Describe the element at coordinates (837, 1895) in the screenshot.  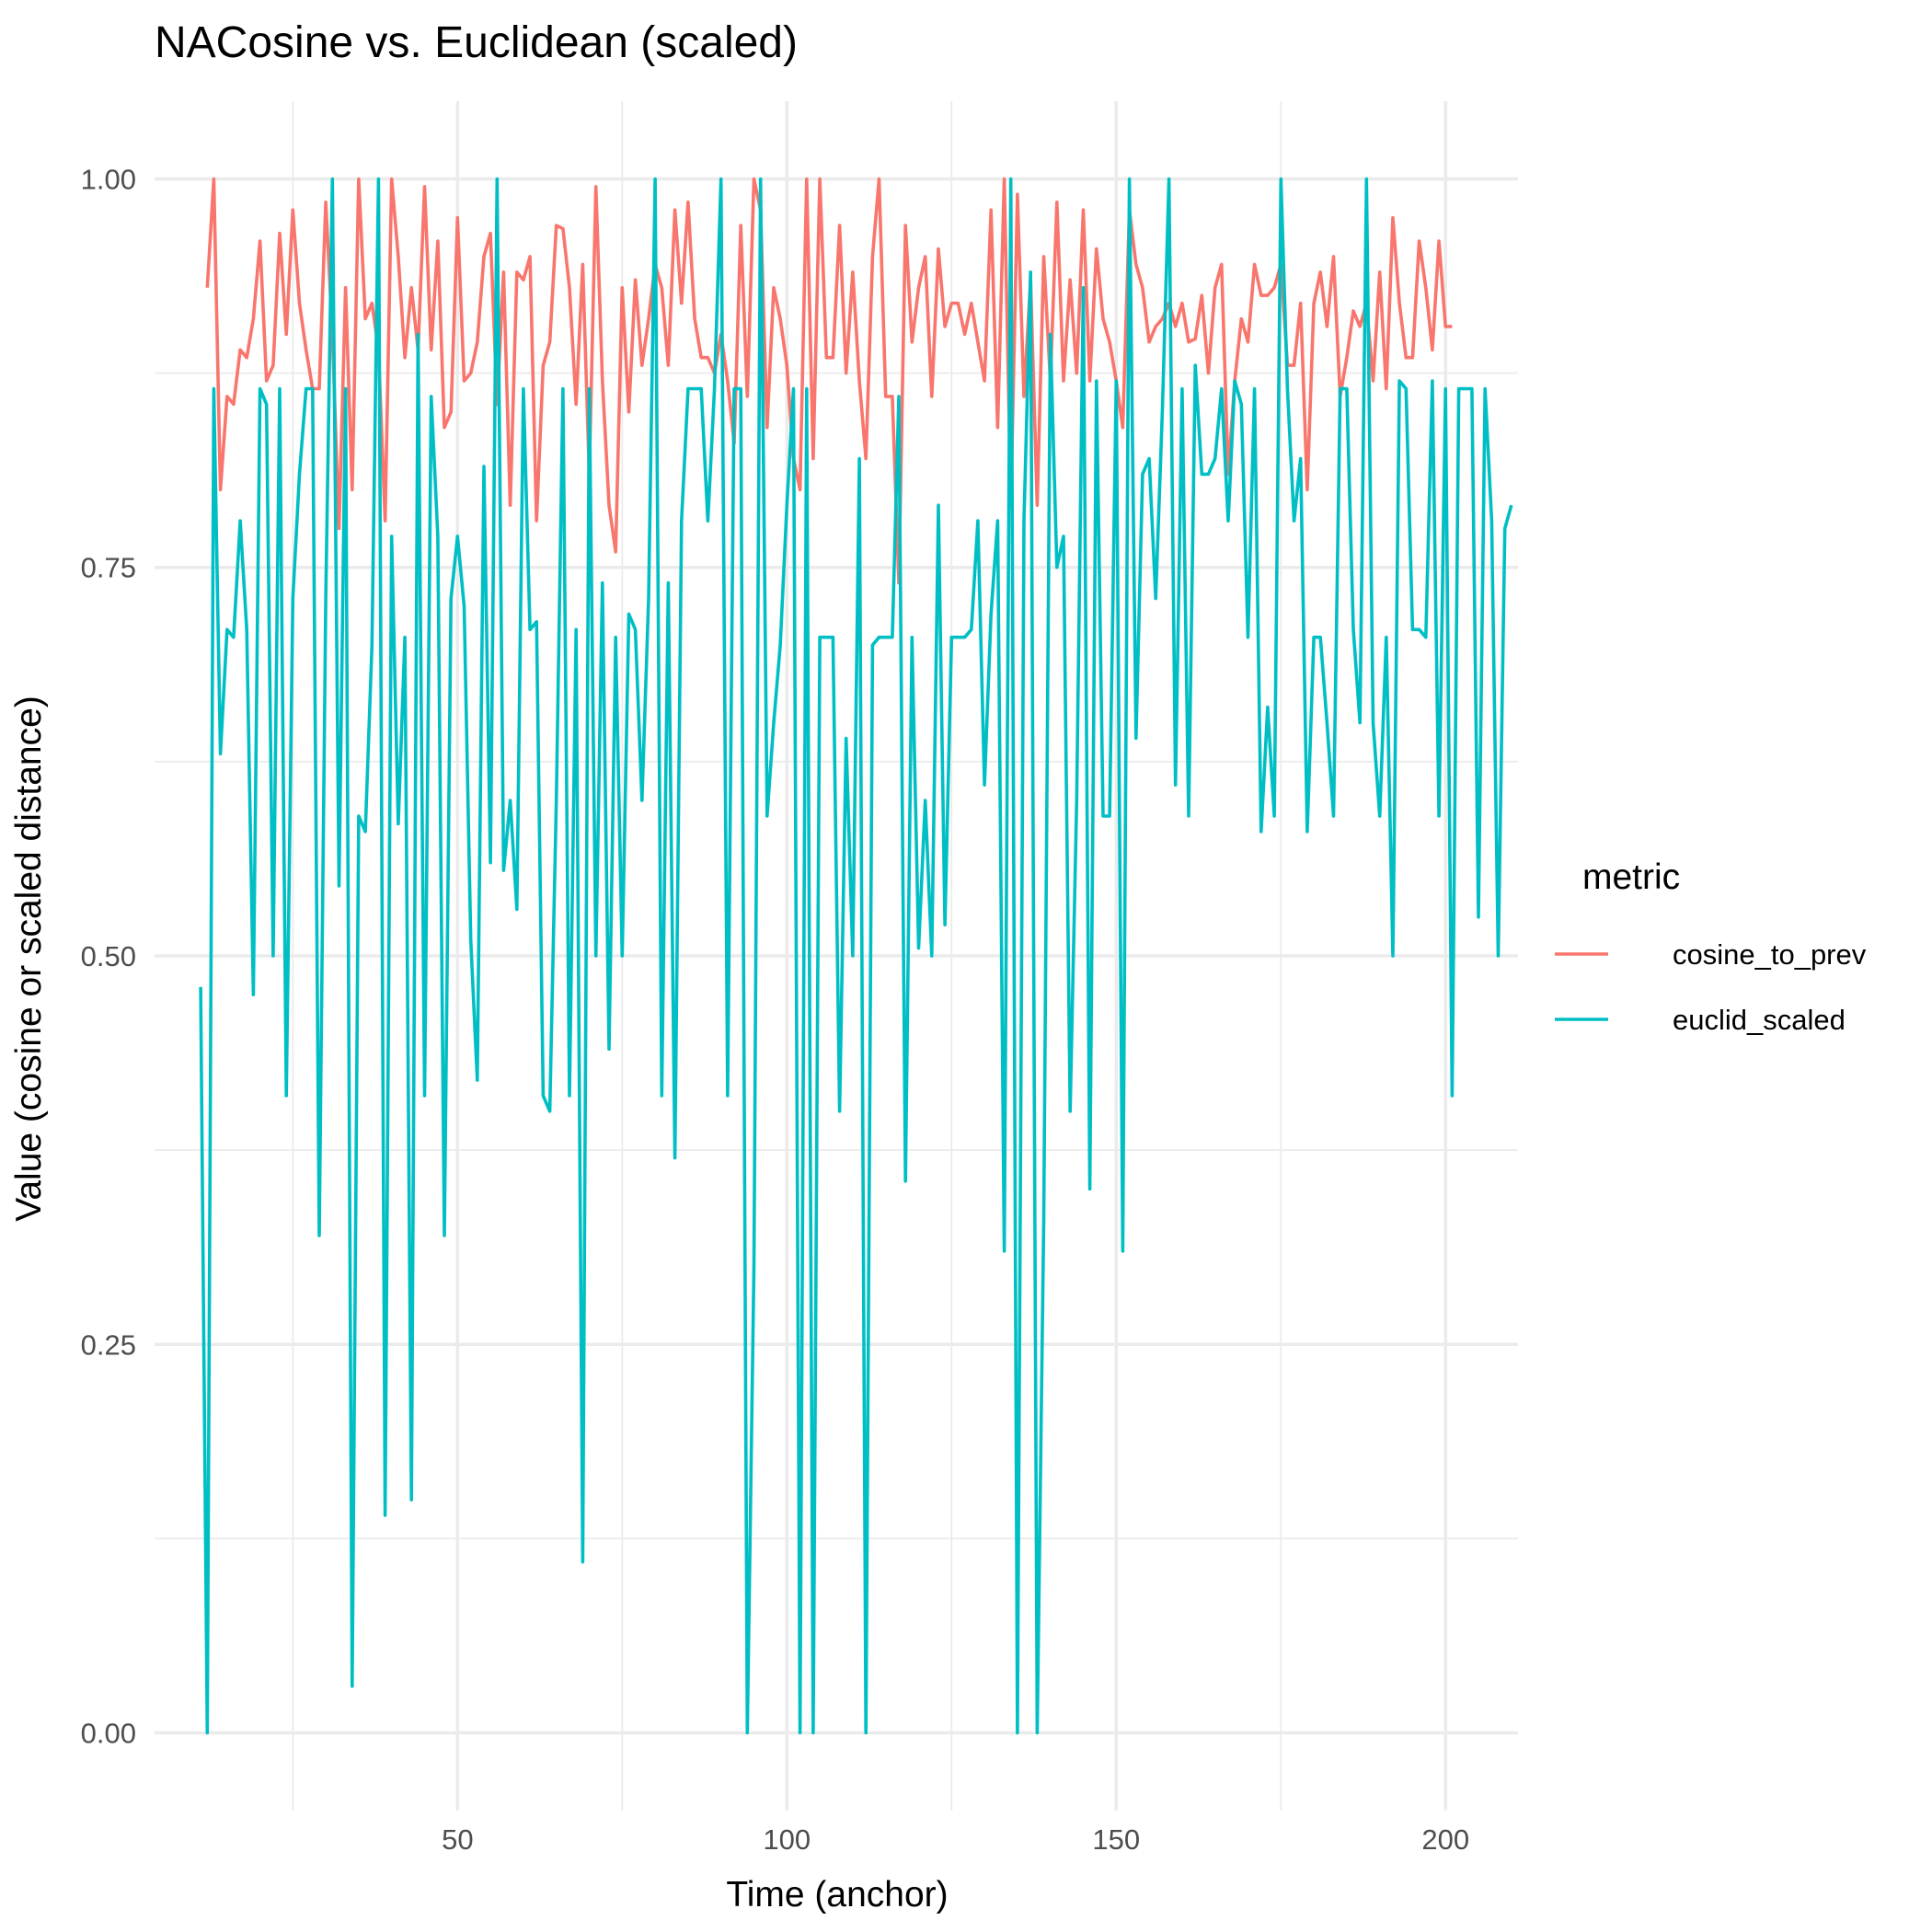
I see `x-axis-title: Time (anchor)` at that location.